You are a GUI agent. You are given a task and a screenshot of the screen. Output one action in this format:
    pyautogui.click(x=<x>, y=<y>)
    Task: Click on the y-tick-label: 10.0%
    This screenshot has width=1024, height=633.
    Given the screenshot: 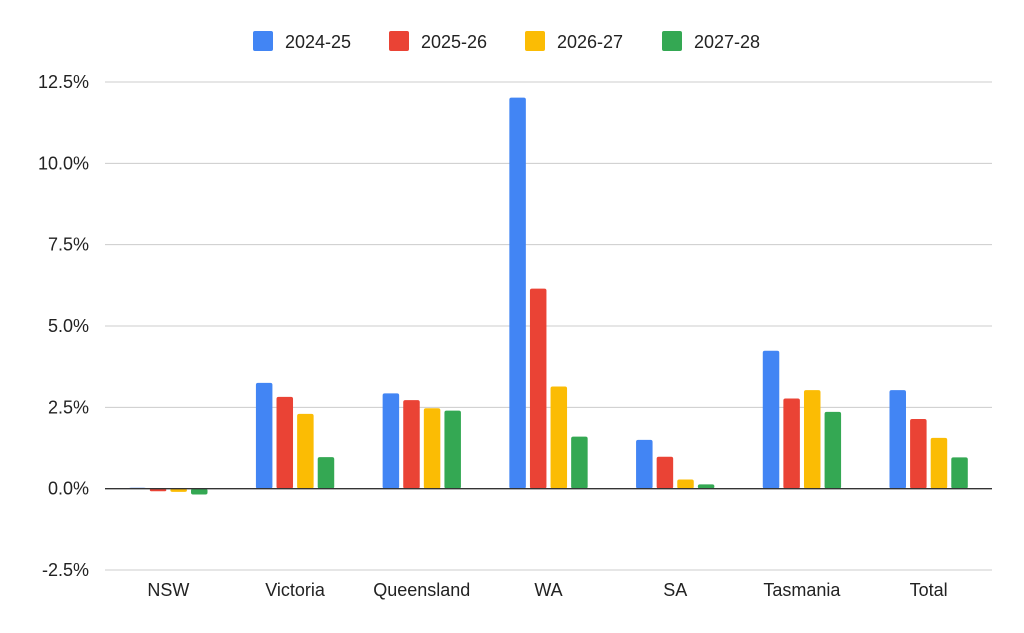 What is the action you would take?
    pyautogui.click(x=63, y=163)
    